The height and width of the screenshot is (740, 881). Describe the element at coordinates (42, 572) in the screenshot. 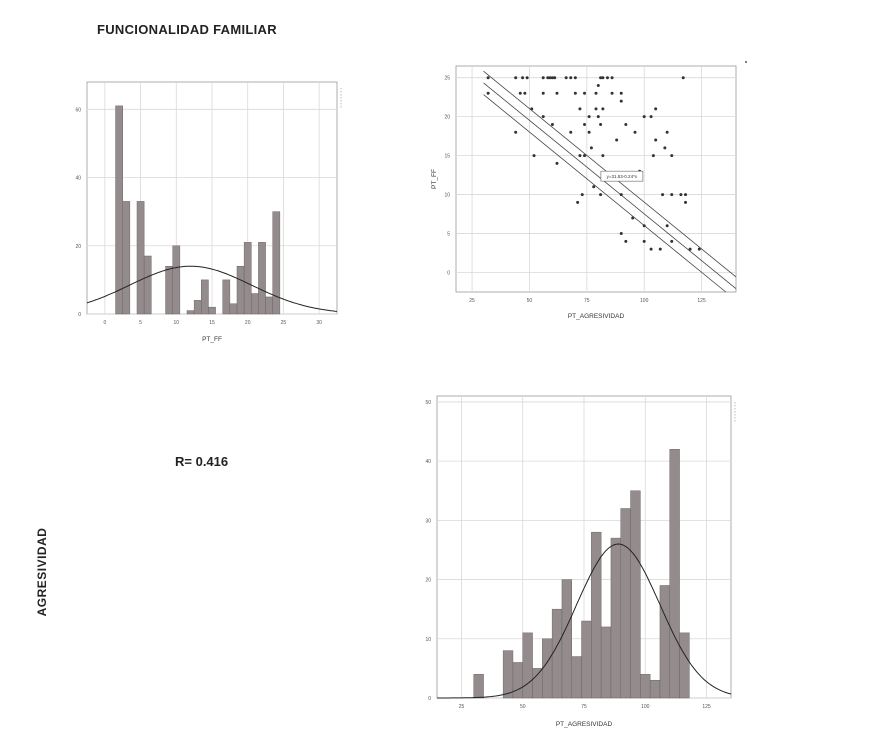

I see `row-label-agresividad: AGRESIVIDAD` at that location.